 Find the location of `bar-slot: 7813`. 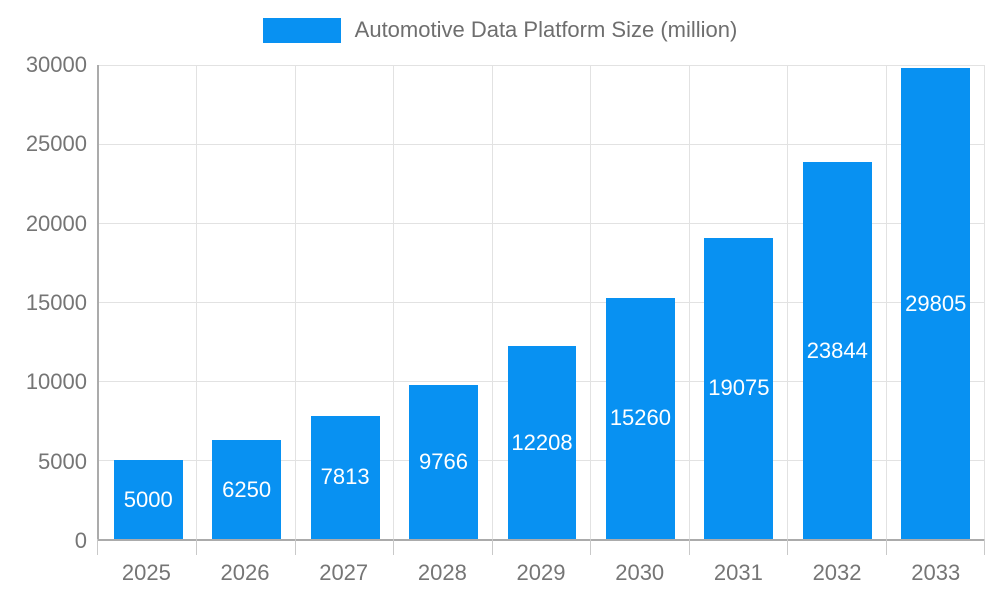

bar-slot: 7813 is located at coordinates (345, 302).